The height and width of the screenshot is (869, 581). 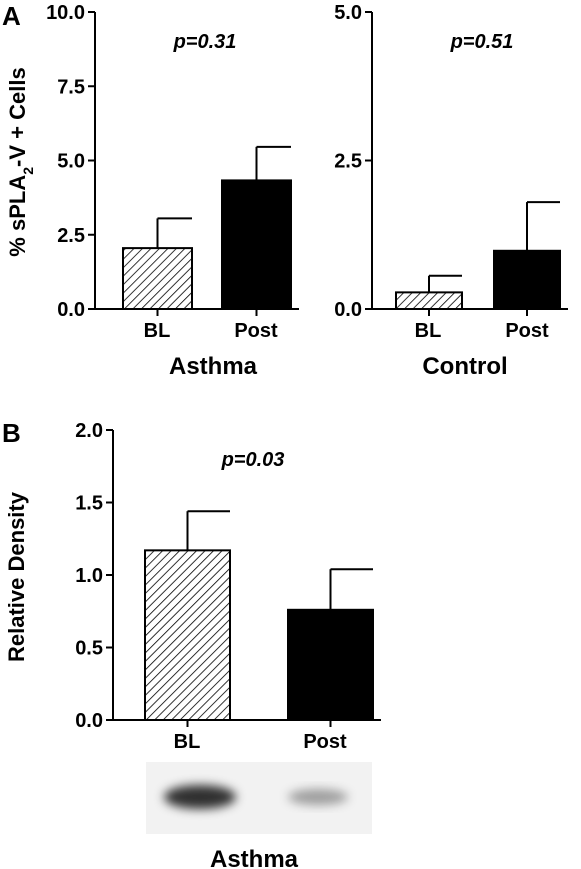 I want to click on y-tick-label: 1.5, so click(x=89, y=504).